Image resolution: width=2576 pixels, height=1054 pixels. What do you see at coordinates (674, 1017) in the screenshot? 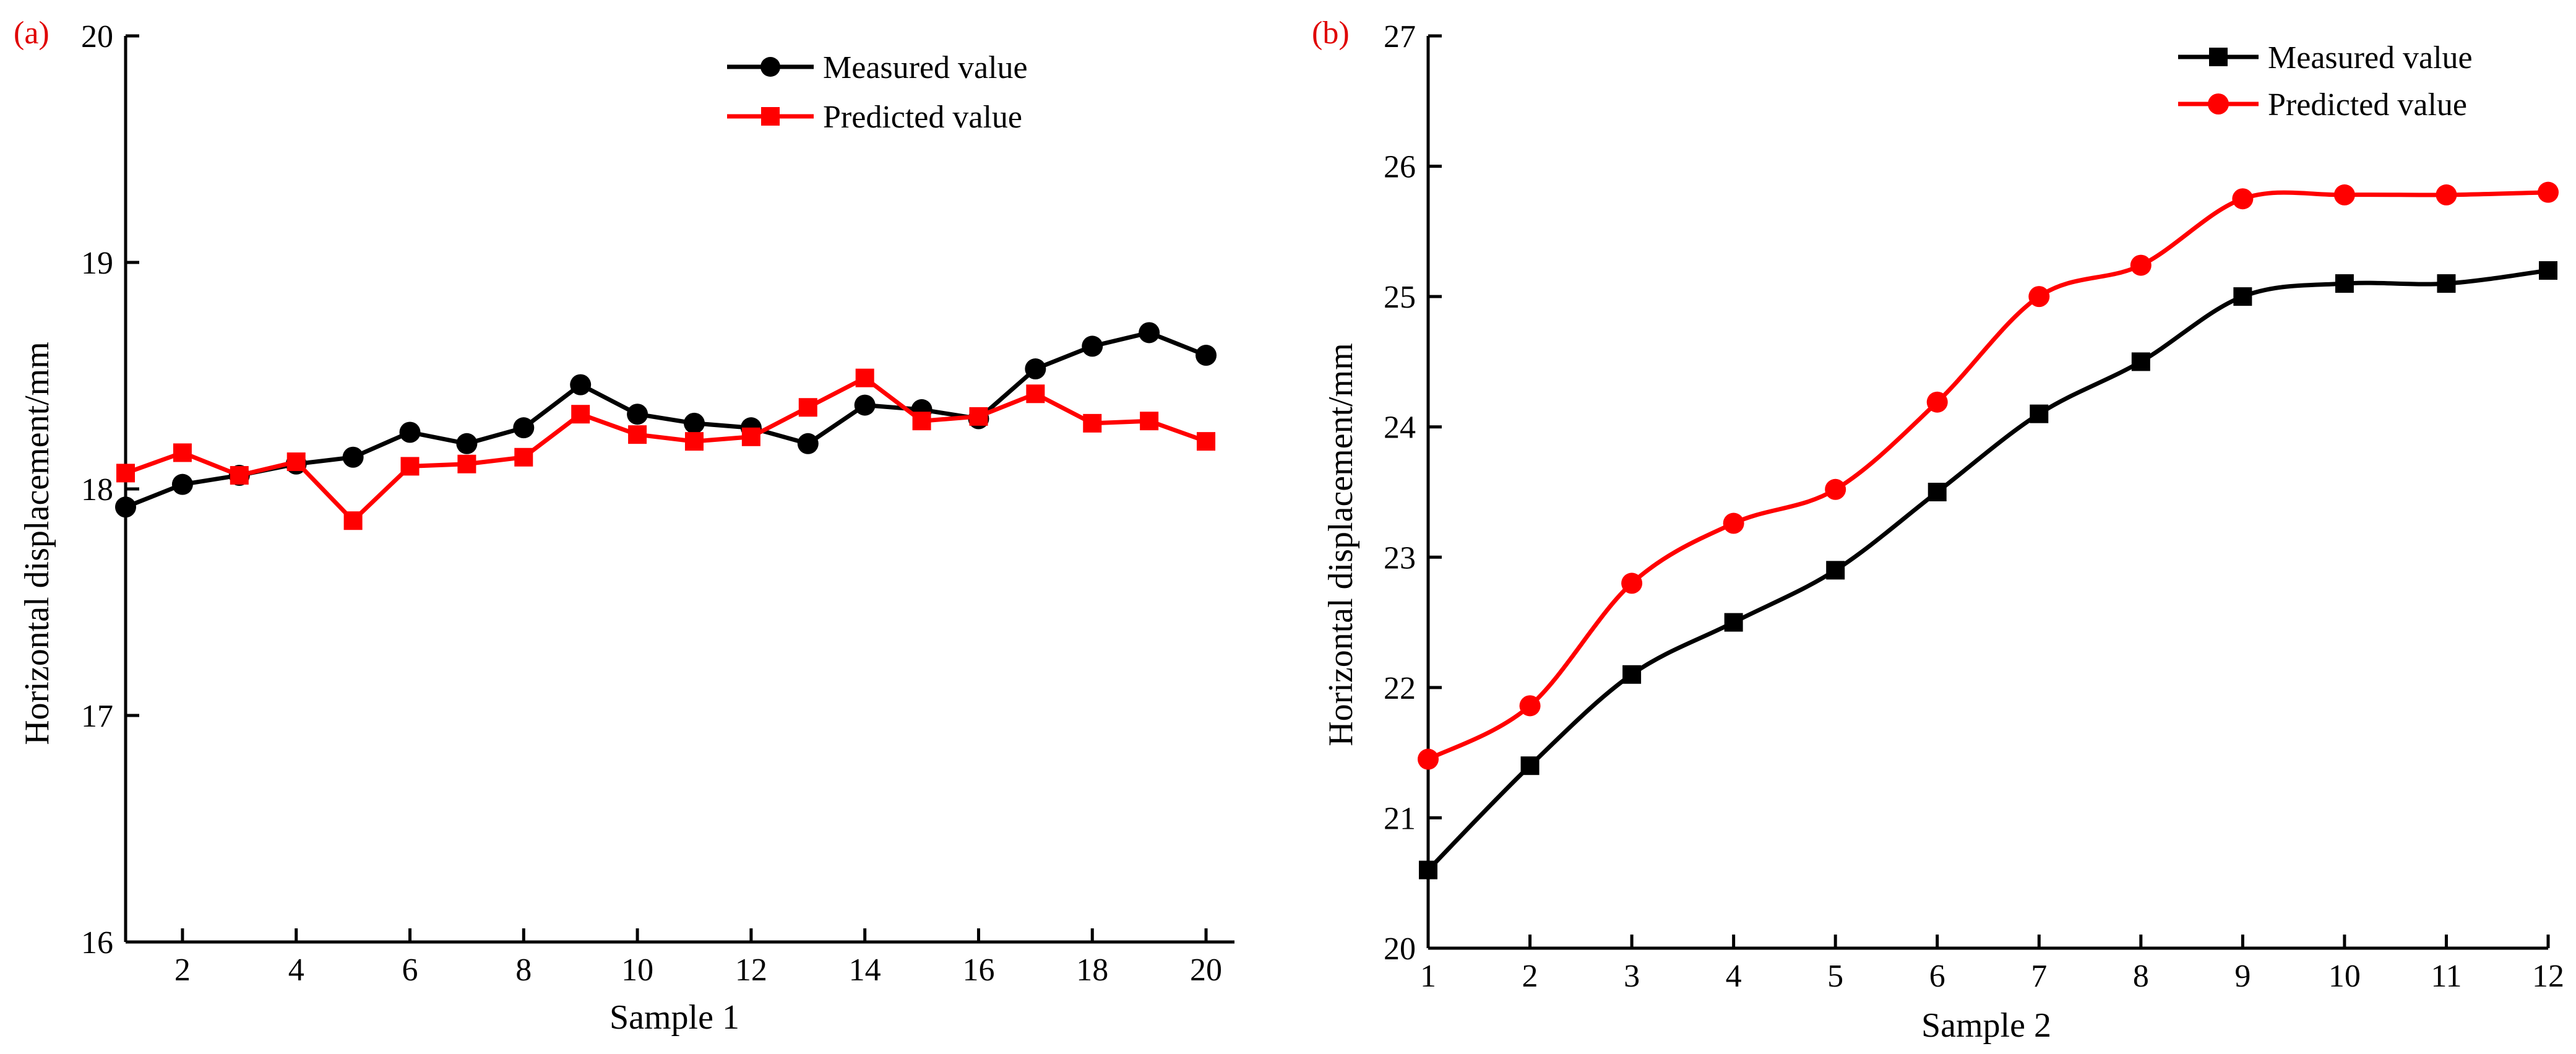
I see `x-axis-title-a: Sample 1` at bounding box center [674, 1017].